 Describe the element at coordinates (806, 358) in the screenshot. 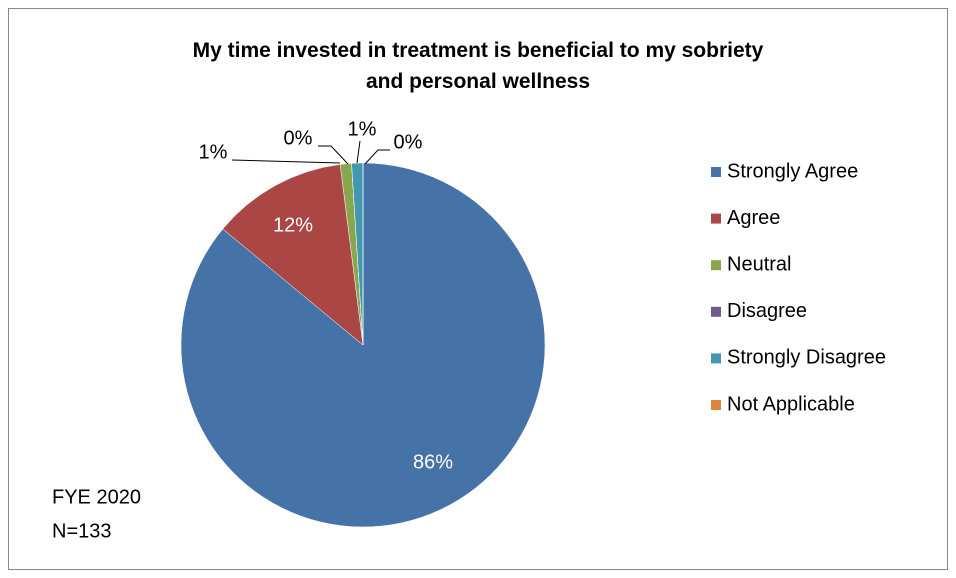

I see `legend-label: Strongly Disagree` at that location.